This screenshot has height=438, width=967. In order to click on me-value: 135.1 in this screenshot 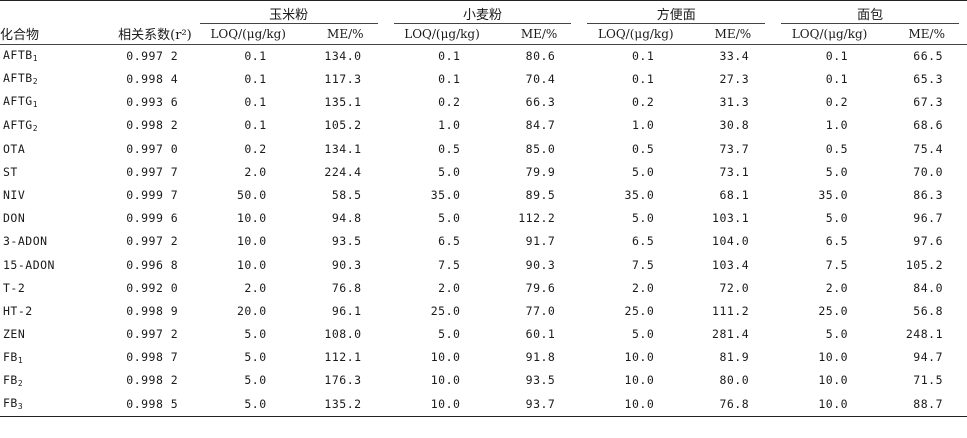, I will do `click(343, 102)`.